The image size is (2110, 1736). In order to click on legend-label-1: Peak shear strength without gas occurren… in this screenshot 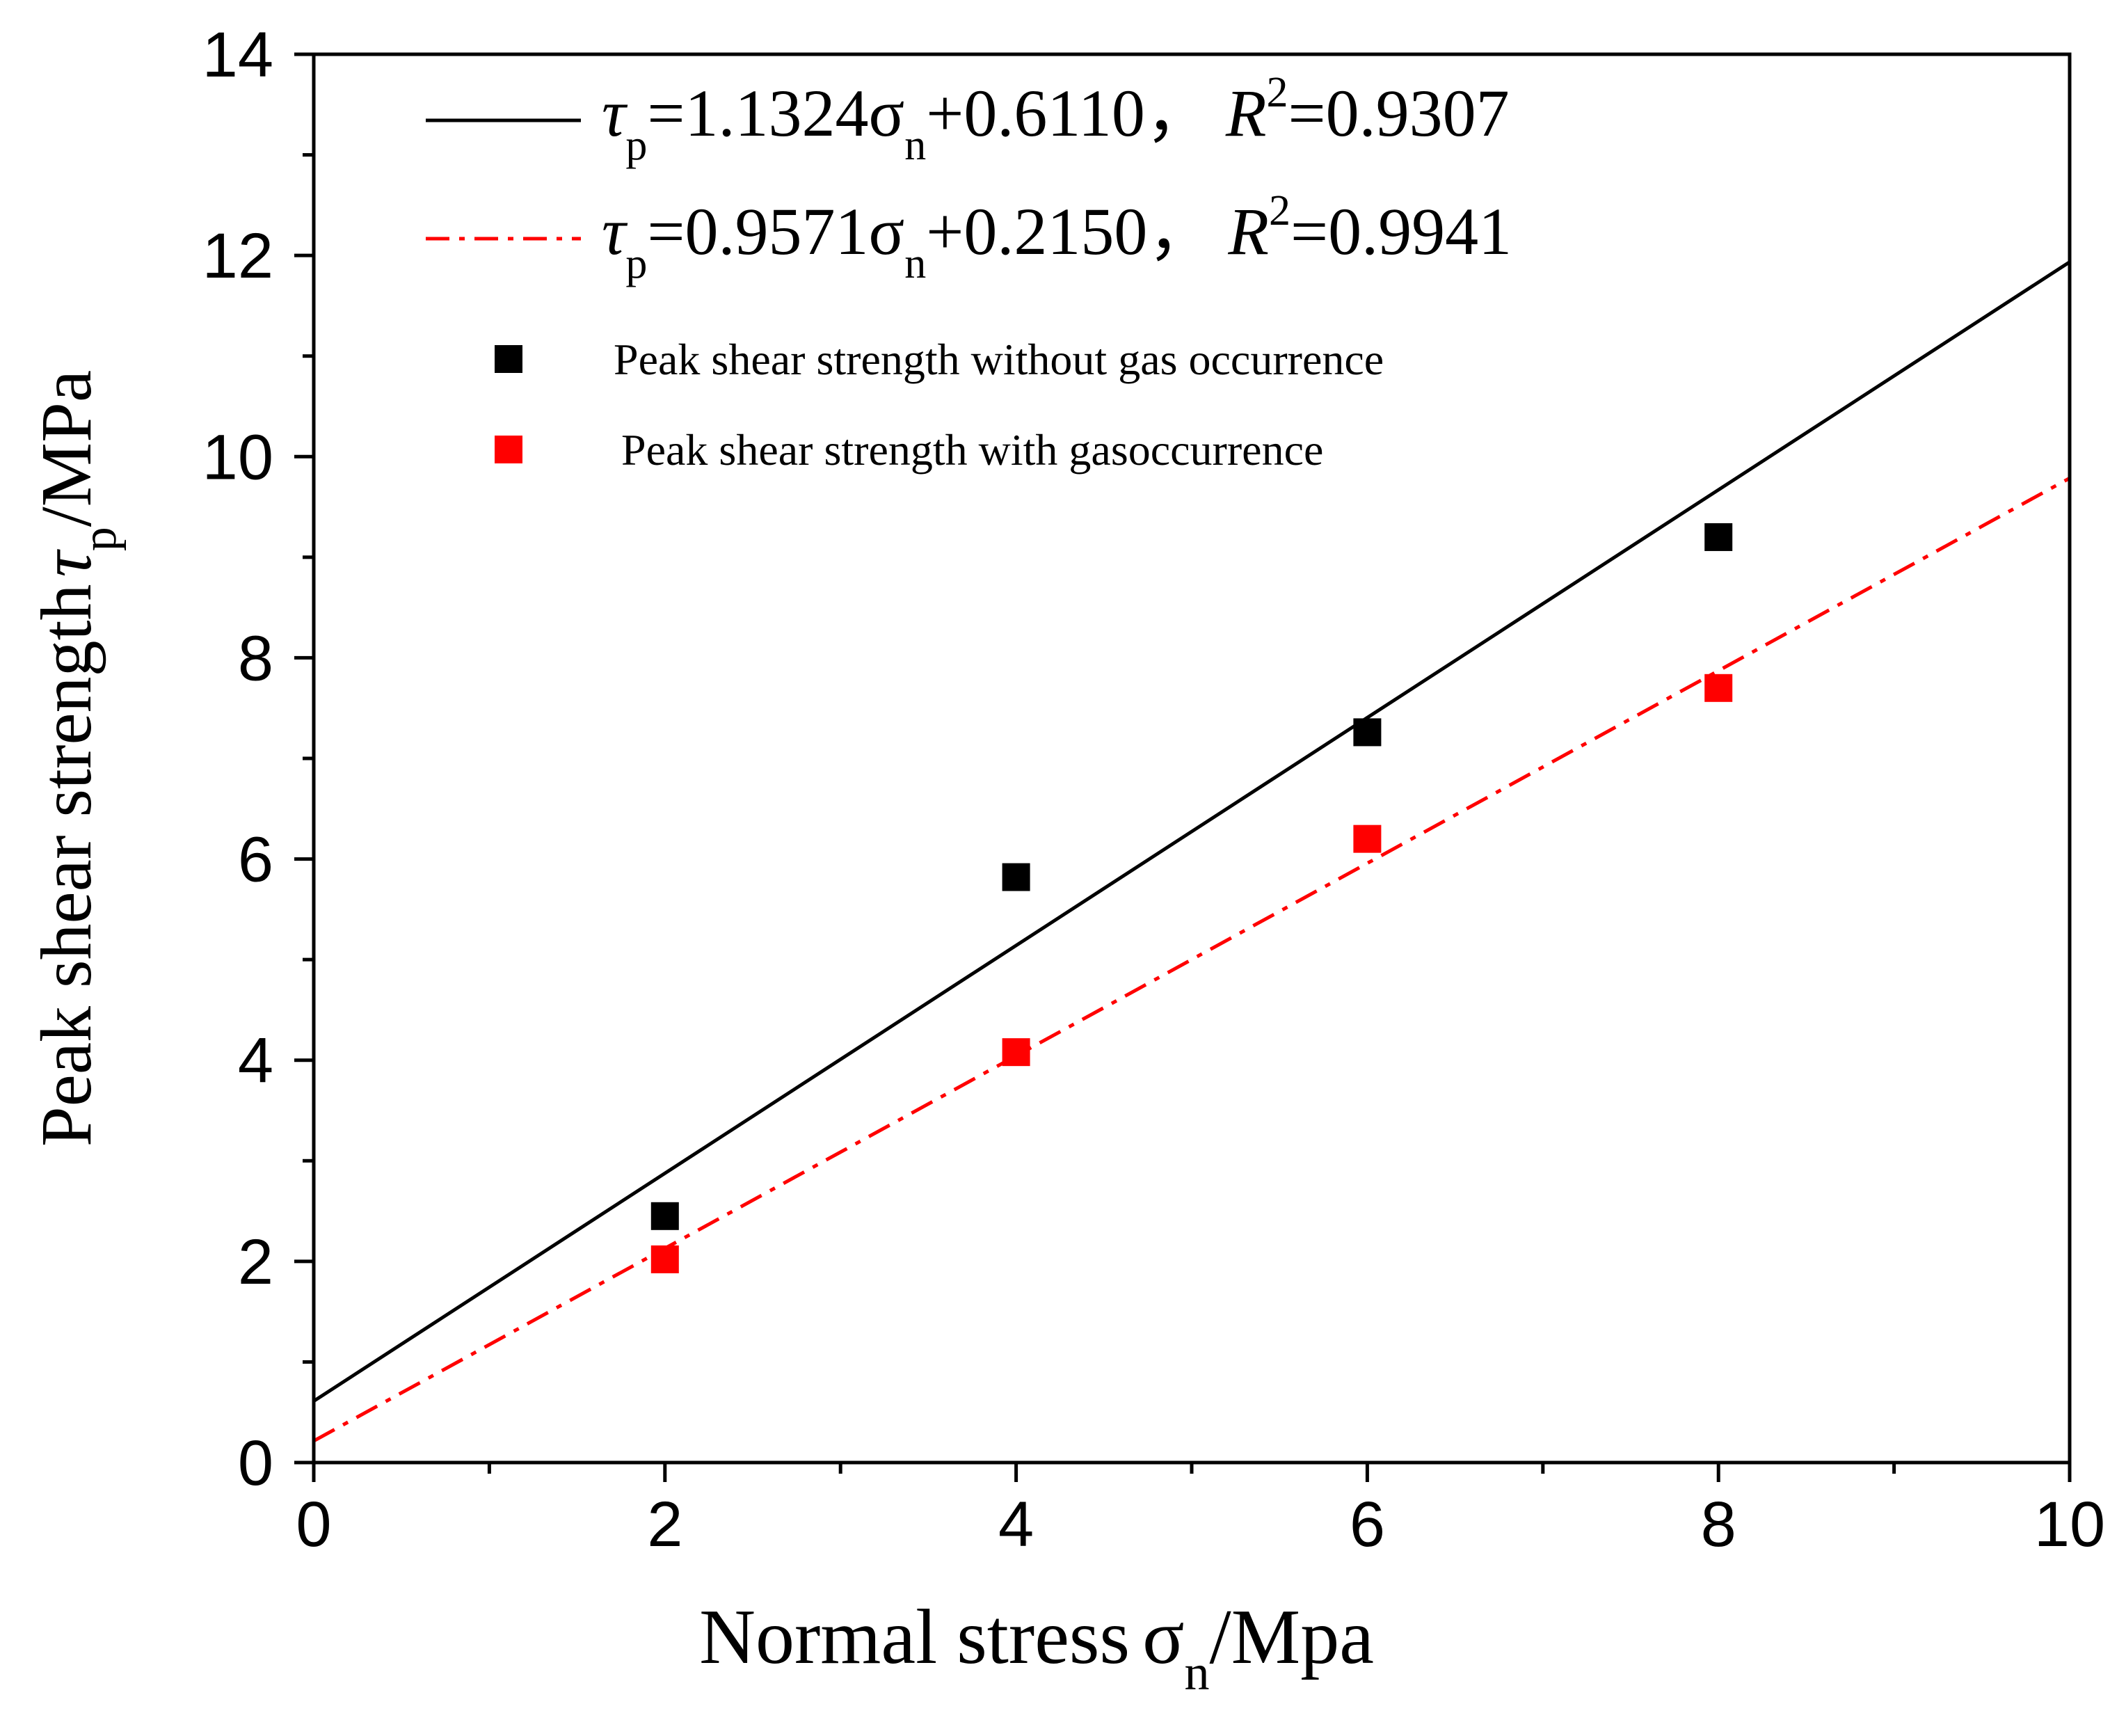, I will do `click(999, 360)`.